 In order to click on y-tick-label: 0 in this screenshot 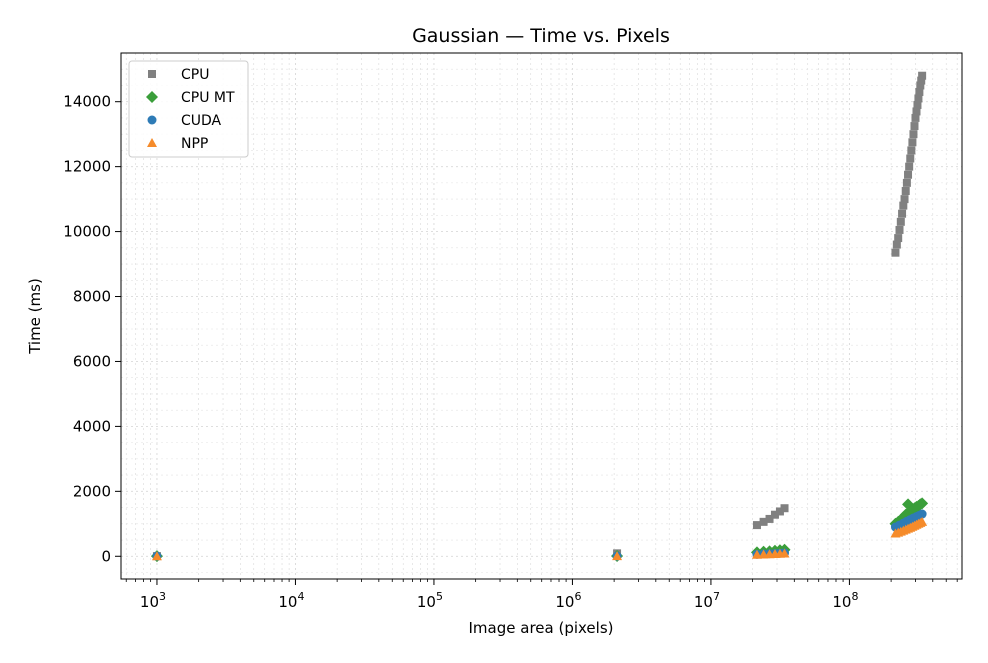, I will do `click(106, 556)`.